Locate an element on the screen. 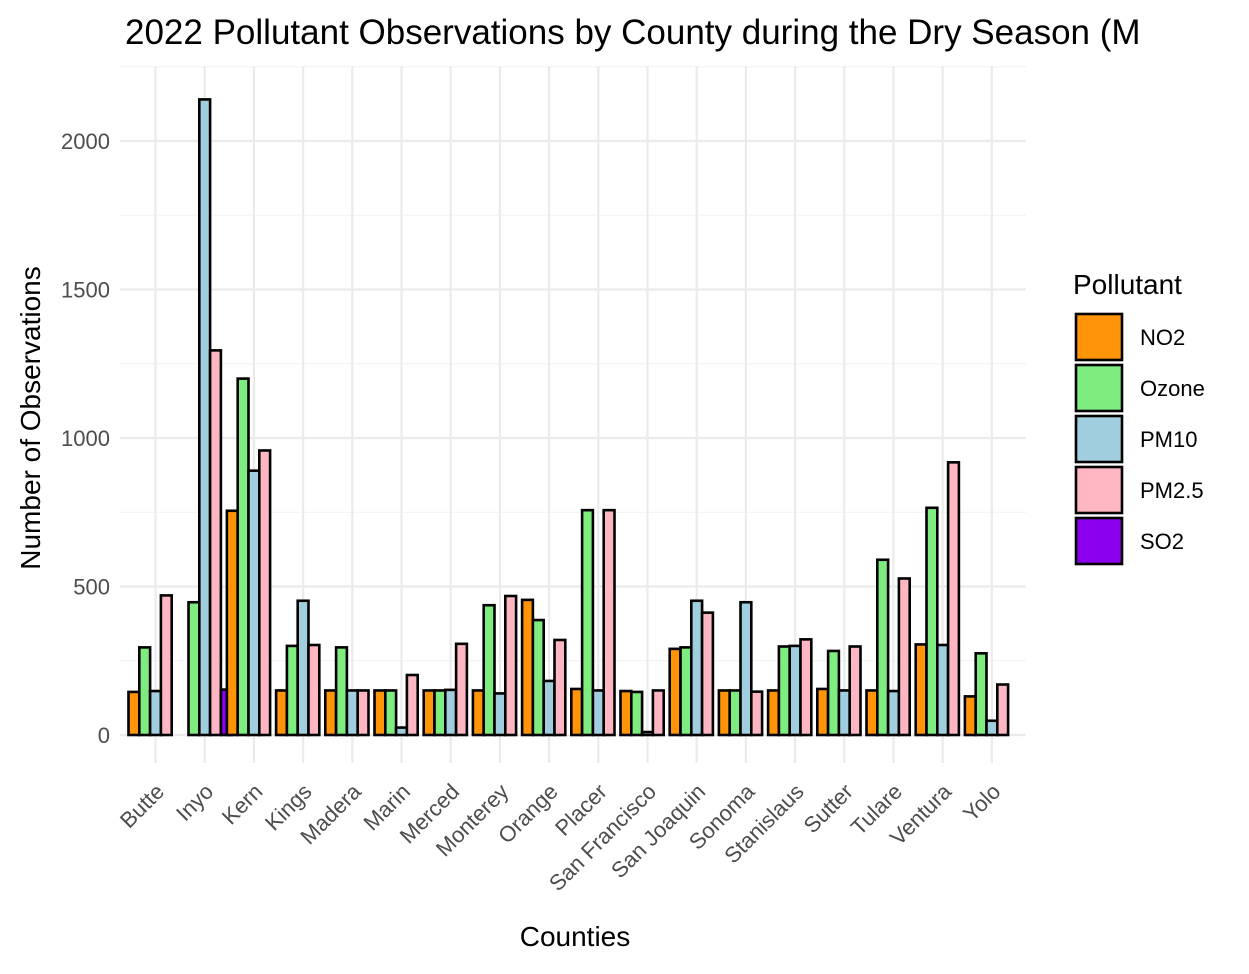  legend-label: NO2 is located at coordinates (1162, 337).